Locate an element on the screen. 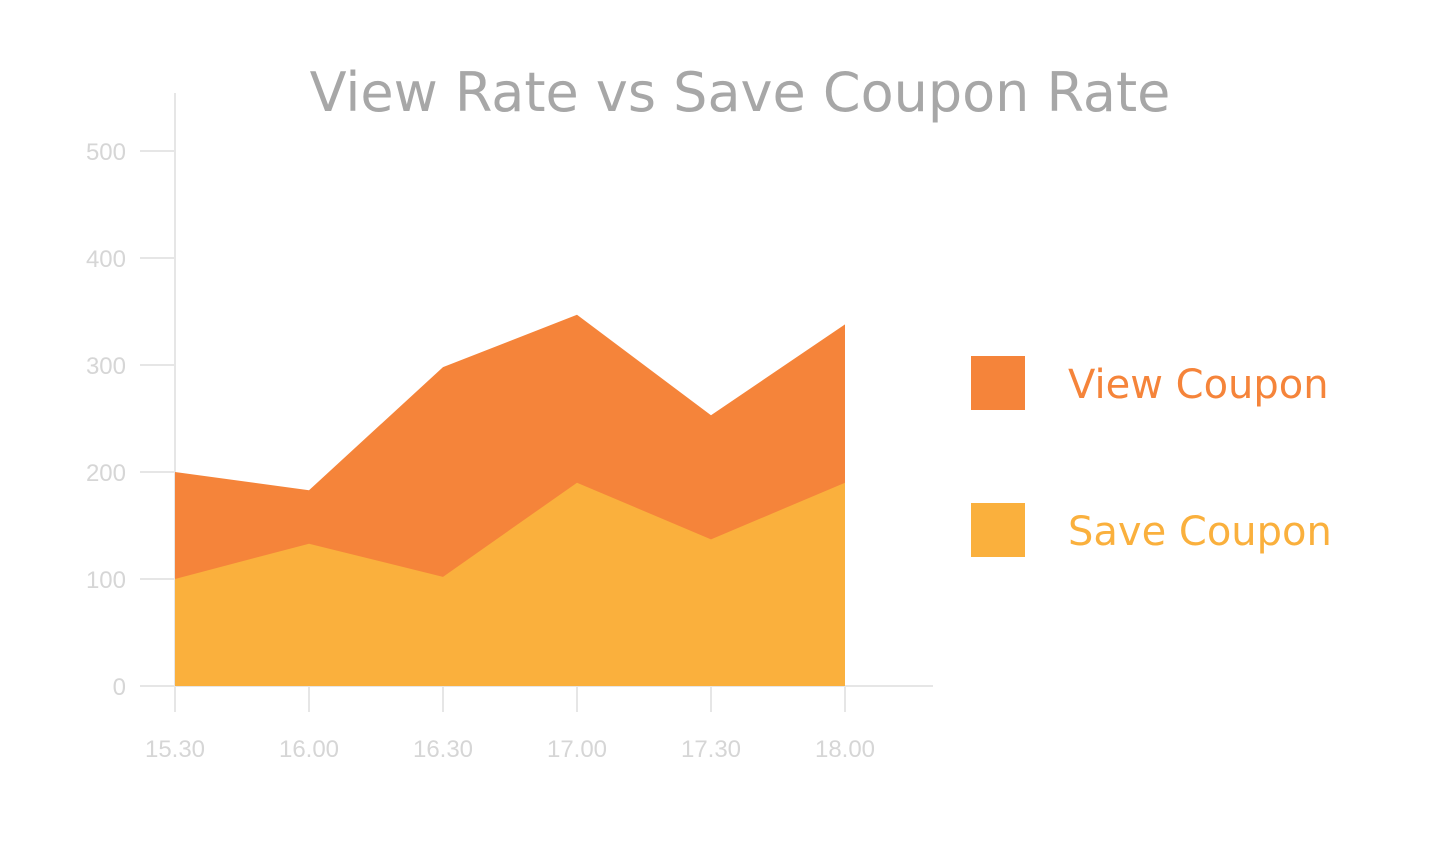 This screenshot has width=1439, height=843. legend: View Coupon Save Coupon is located at coordinates (1151, 456).